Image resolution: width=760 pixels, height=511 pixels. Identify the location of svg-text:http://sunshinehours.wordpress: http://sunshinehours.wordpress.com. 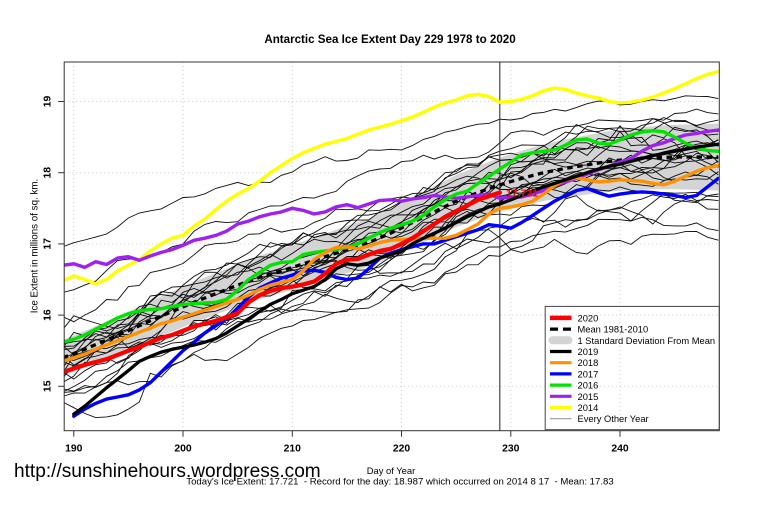
(167, 471).